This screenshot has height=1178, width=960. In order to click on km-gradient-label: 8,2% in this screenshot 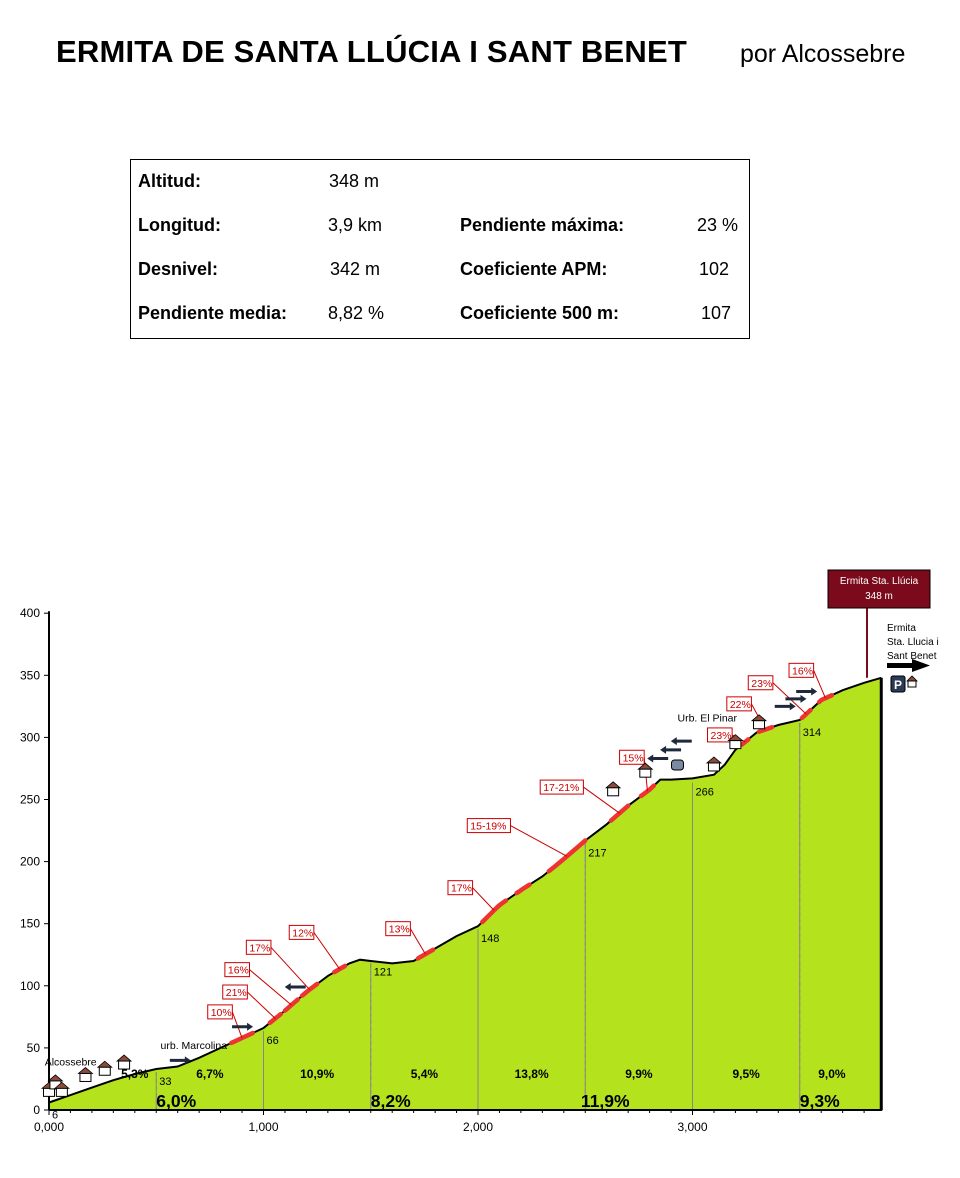, I will do `click(391, 1101)`.